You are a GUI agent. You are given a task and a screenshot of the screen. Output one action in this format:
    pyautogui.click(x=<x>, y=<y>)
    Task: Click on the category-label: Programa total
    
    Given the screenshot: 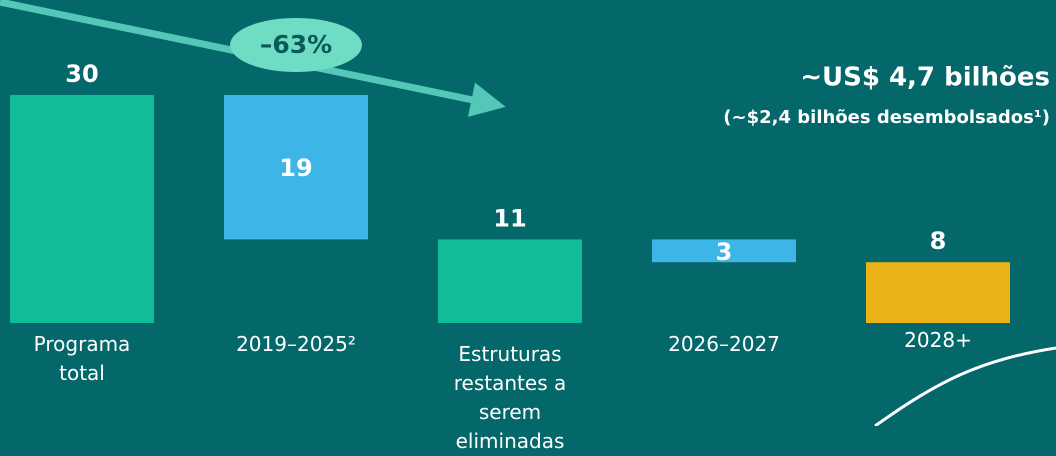 What is the action you would take?
    pyautogui.click(x=82, y=358)
    